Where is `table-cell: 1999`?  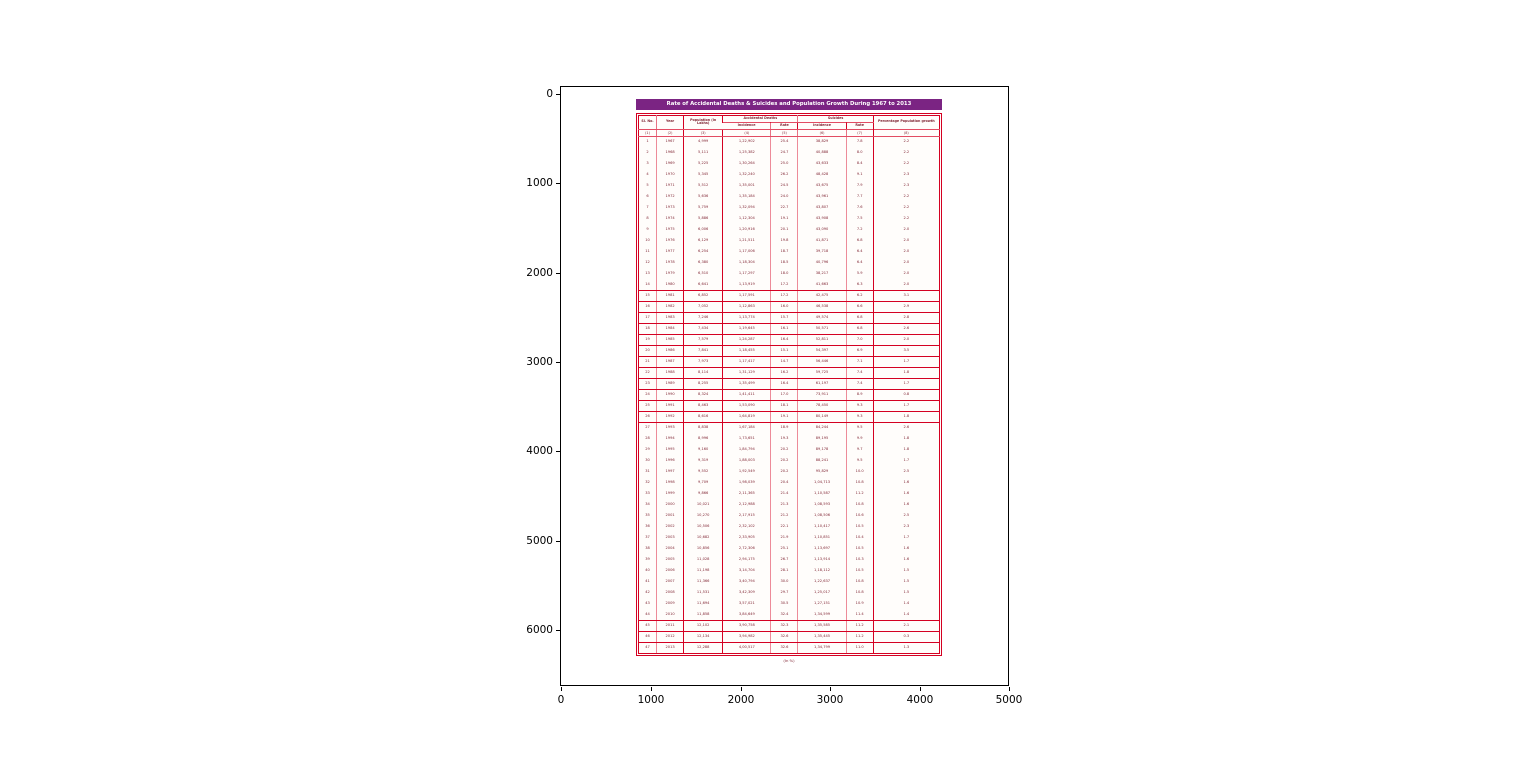 table-cell: 1999 is located at coordinates (670, 494).